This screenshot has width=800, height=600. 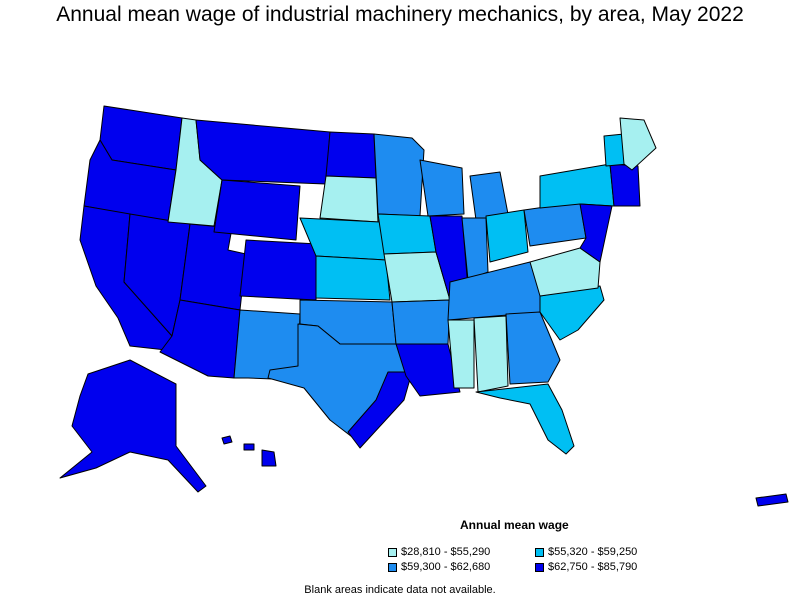 What do you see at coordinates (572, 313) in the screenshot?
I see `region-carolinas` at bounding box center [572, 313].